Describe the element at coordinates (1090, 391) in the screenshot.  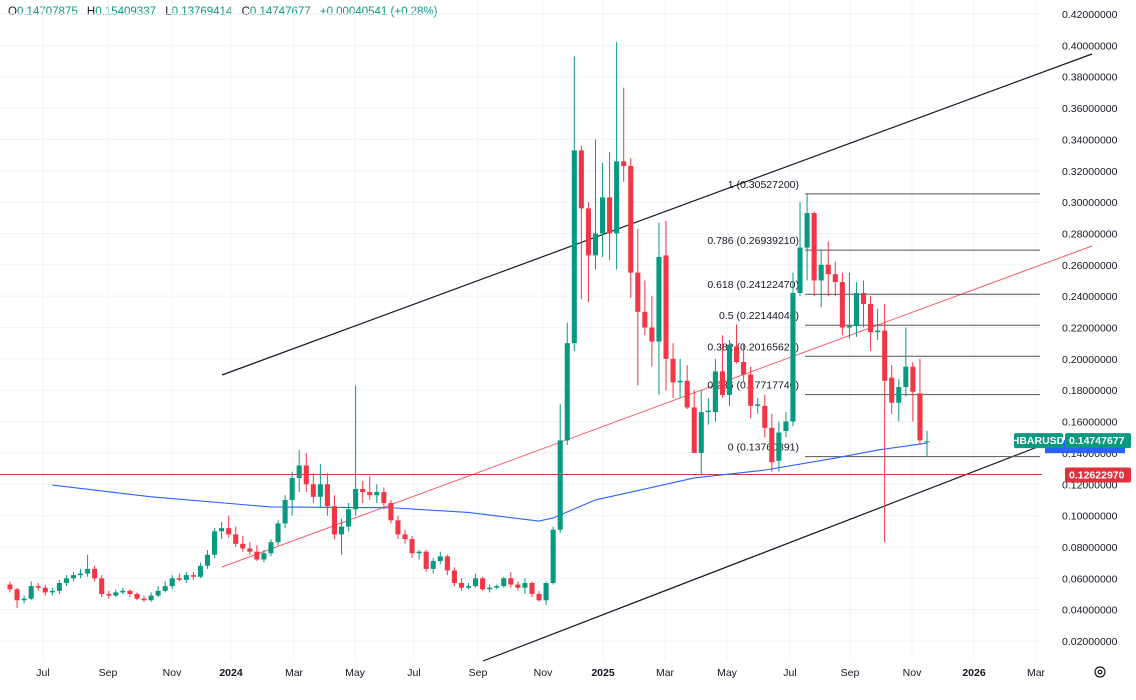
I see `price-tick-label: 0.18000000` at that location.